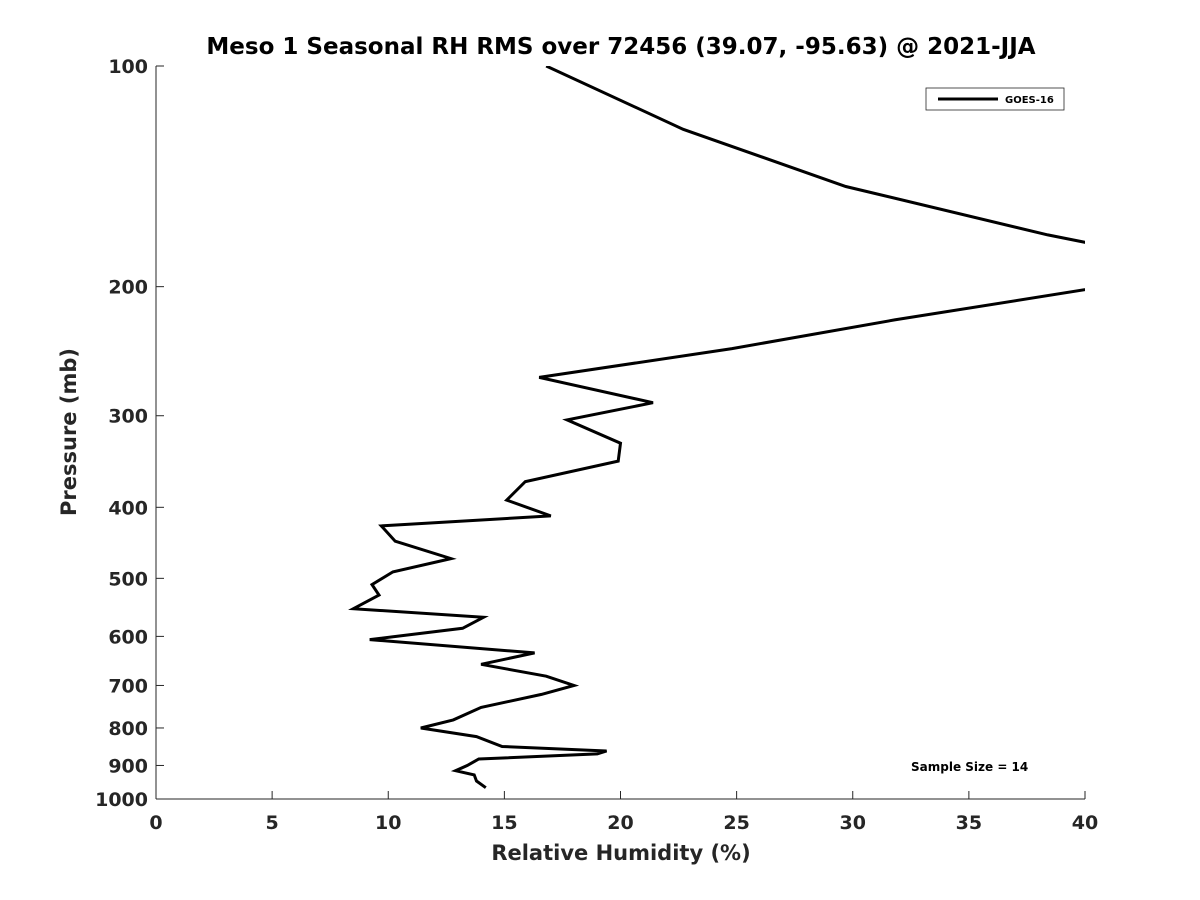 The width and height of the screenshot is (1200, 900). Describe the element at coordinates (128, 67) in the screenshot. I see `y-tick-label: 100` at that location.